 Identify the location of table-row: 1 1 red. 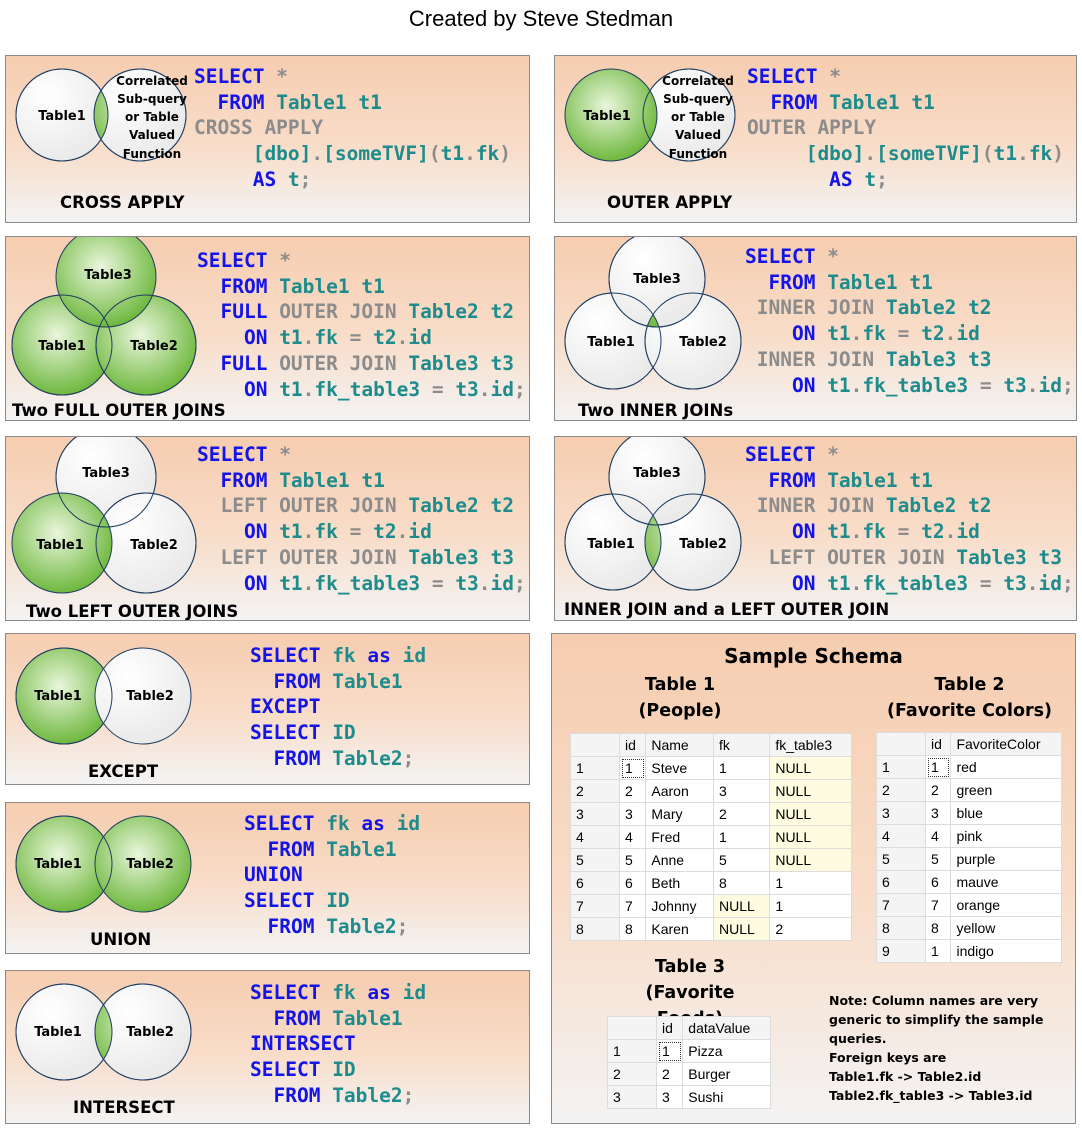
(969, 767).